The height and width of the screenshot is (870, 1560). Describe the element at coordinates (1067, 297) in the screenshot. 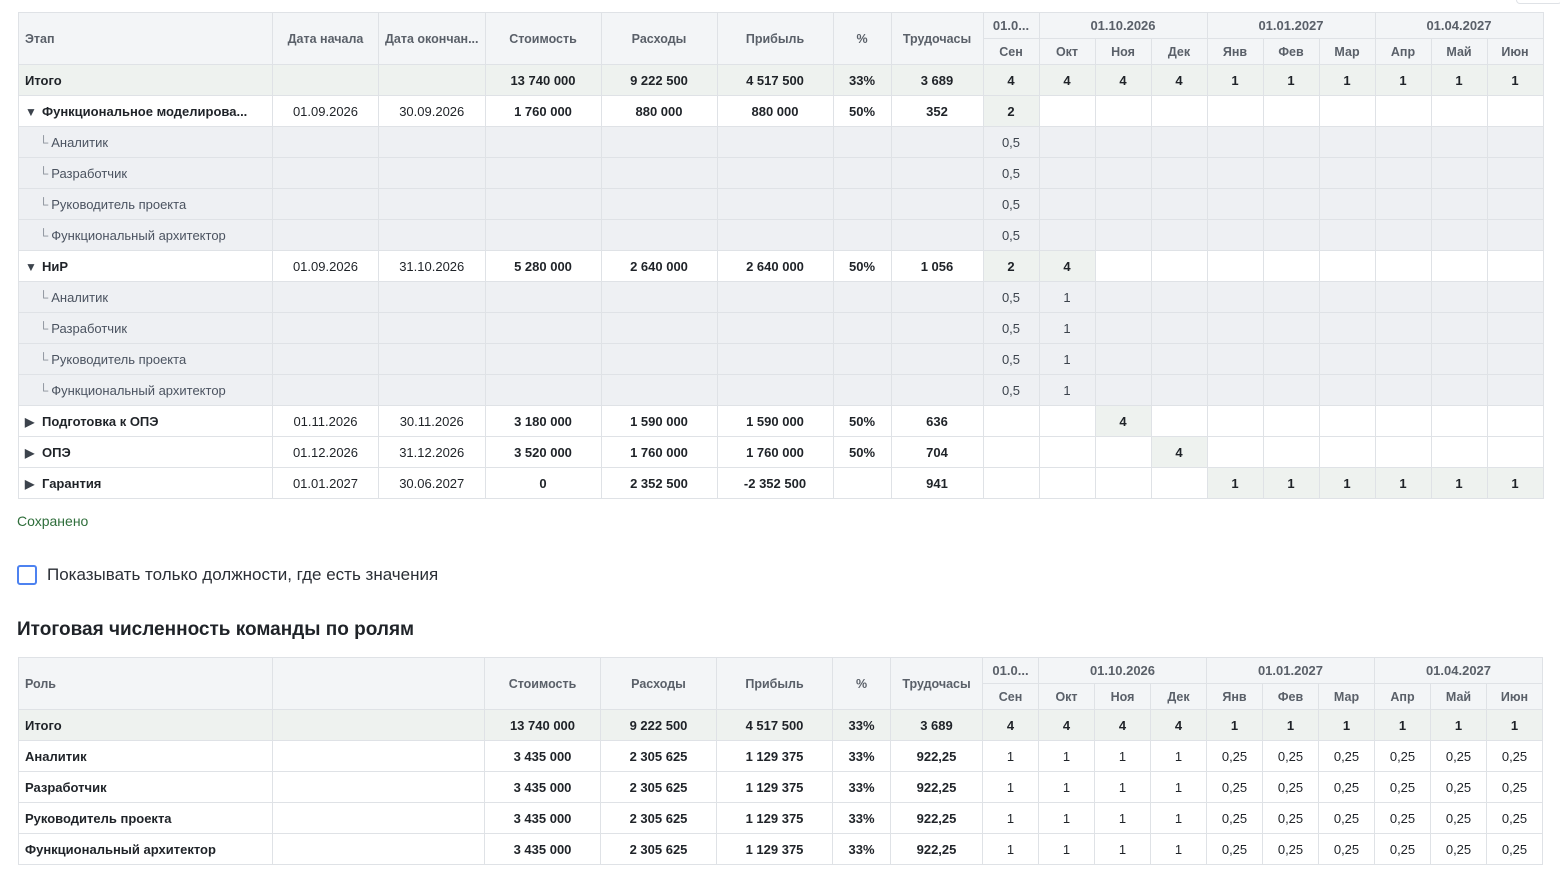

I see `month-cell-oct: 1` at that location.